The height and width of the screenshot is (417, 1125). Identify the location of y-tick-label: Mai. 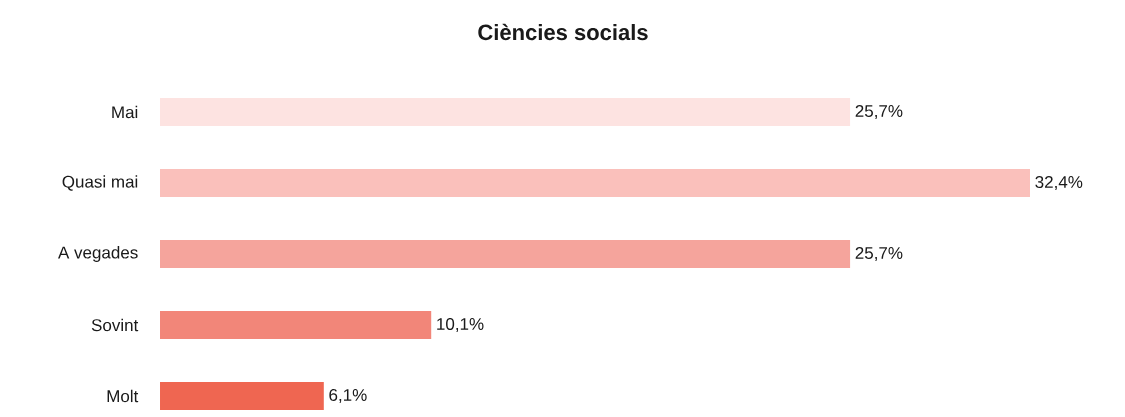
(125, 112).